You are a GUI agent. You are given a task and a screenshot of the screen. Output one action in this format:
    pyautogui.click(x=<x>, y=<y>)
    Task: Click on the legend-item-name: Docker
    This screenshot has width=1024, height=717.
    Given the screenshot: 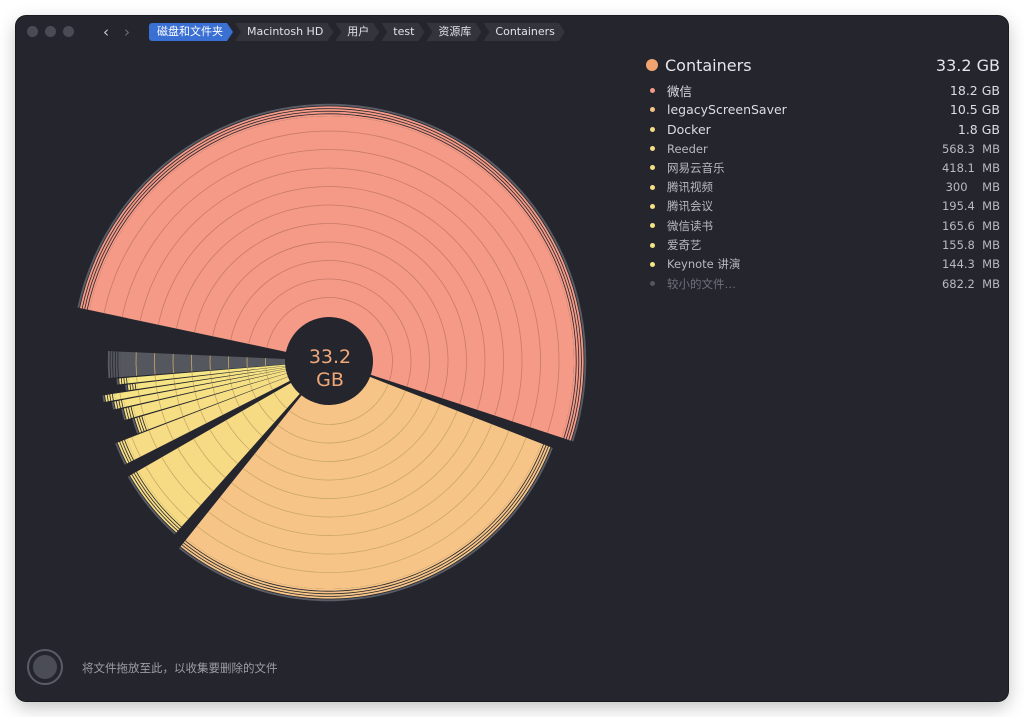 What is the action you would take?
    pyautogui.click(x=689, y=129)
    